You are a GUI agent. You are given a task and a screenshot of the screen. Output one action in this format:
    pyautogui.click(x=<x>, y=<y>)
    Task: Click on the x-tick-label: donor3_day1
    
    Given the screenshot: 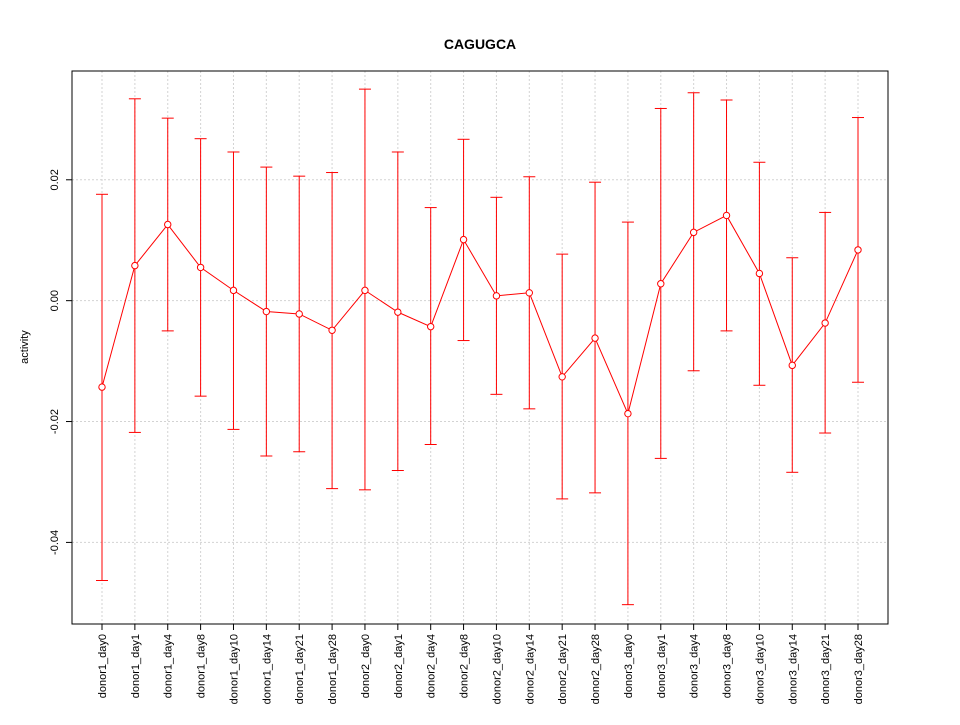 What is the action you would take?
    pyautogui.click(x=662, y=666)
    